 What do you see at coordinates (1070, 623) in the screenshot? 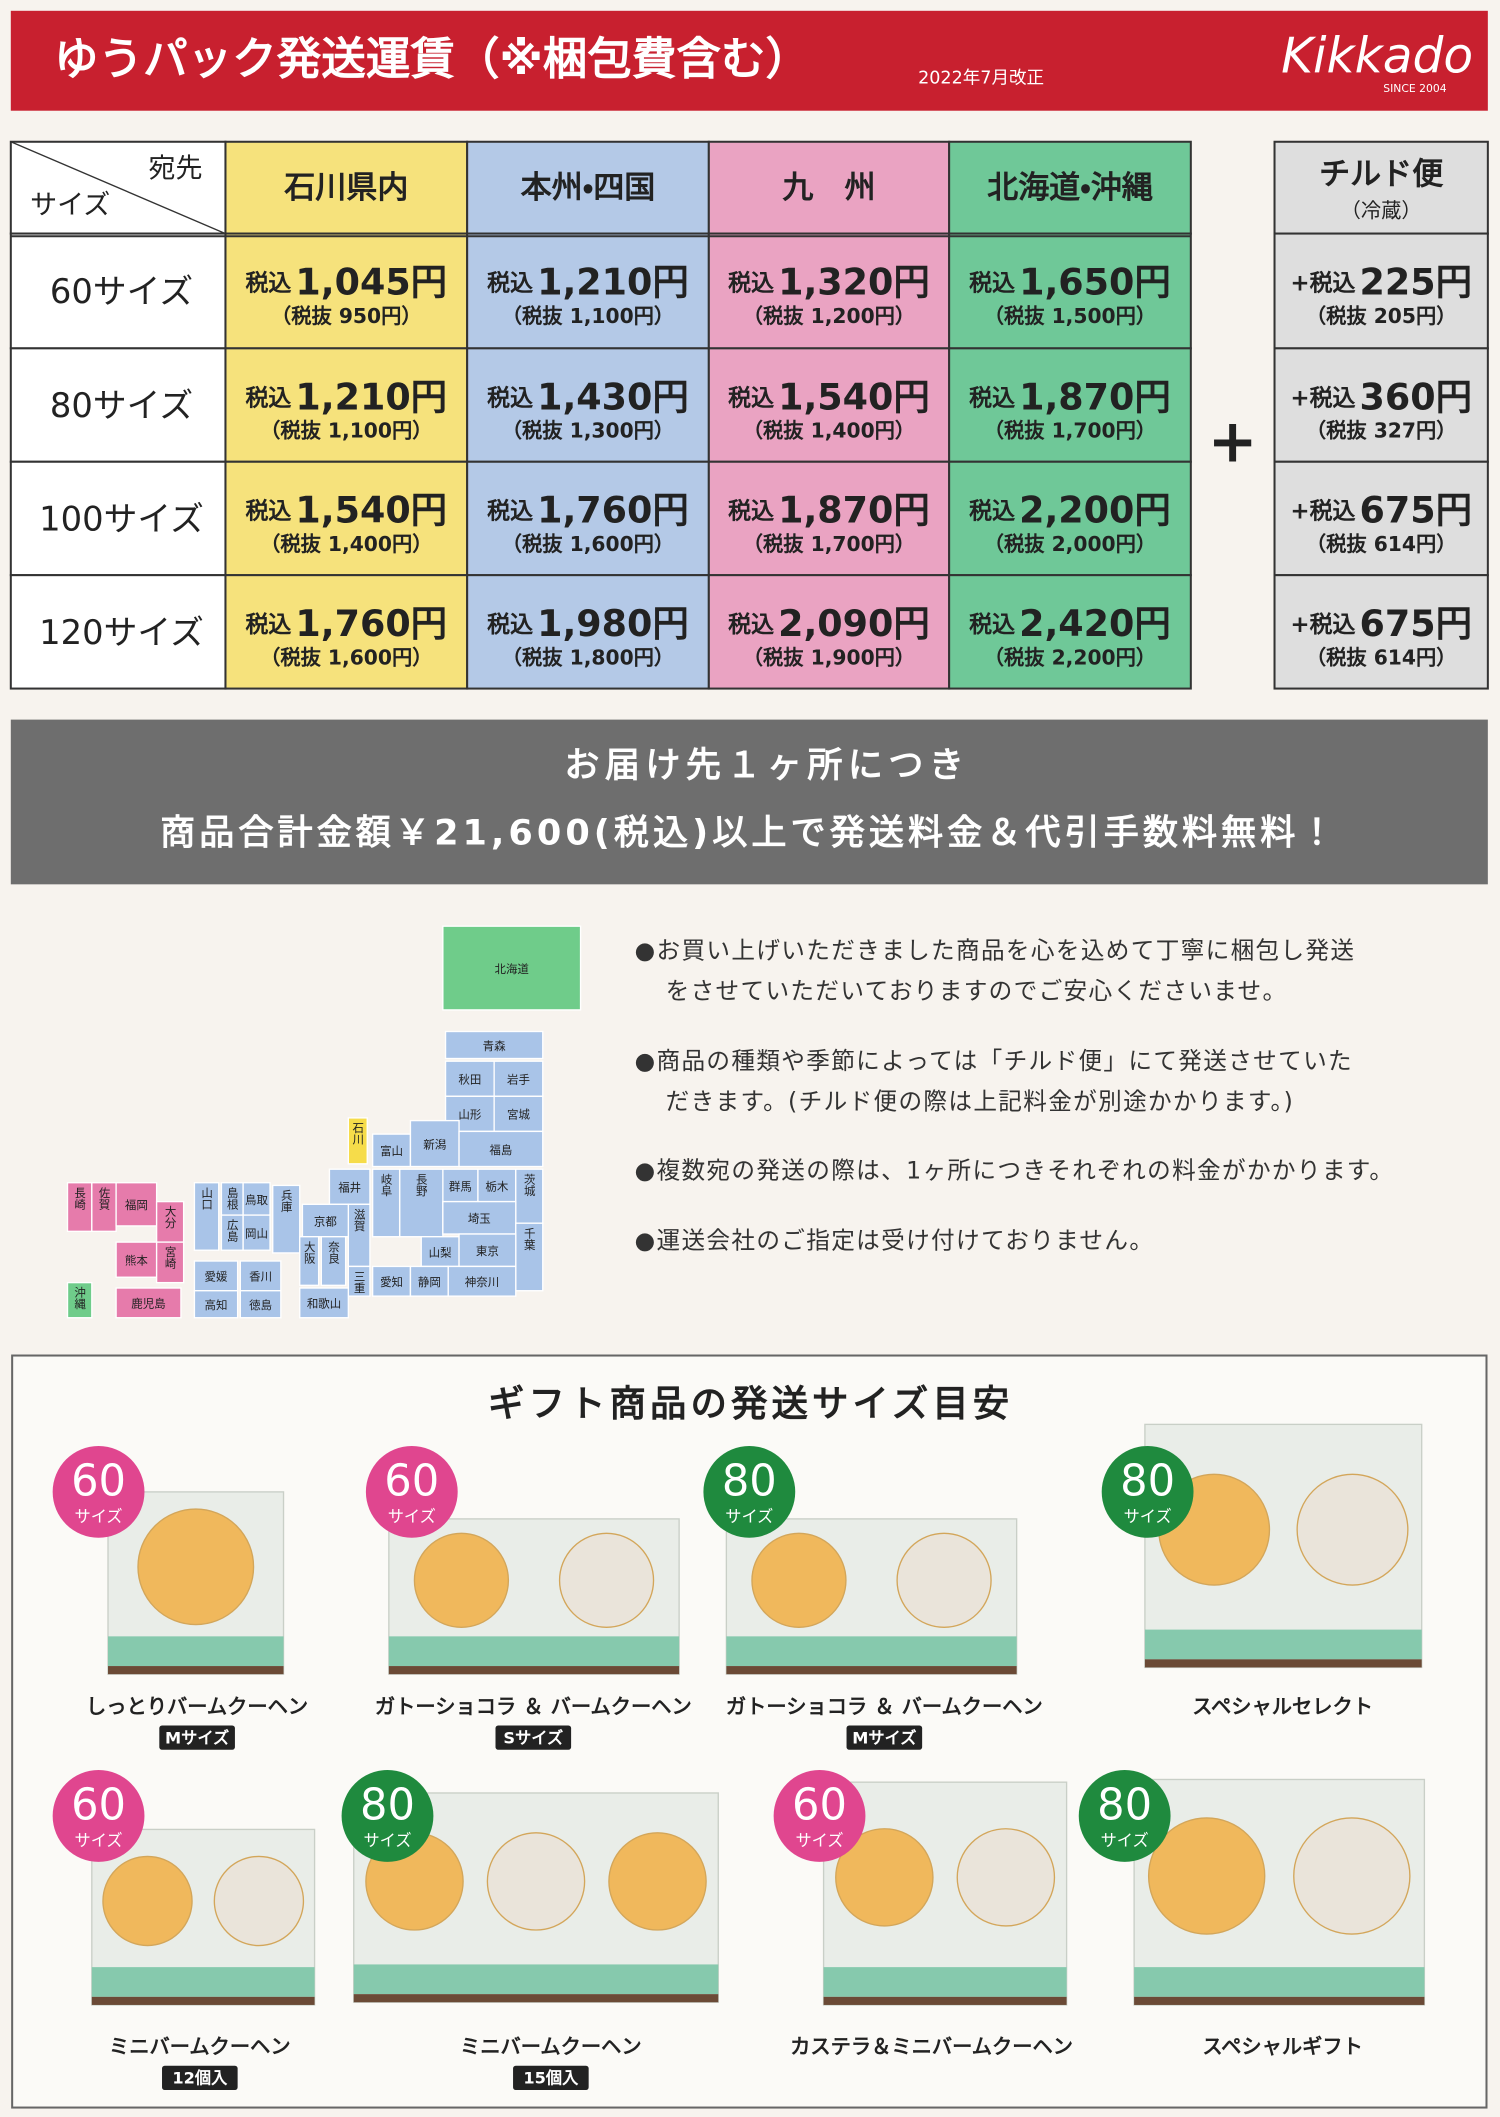
I see `price-incl: 税込 2,420円` at bounding box center [1070, 623].